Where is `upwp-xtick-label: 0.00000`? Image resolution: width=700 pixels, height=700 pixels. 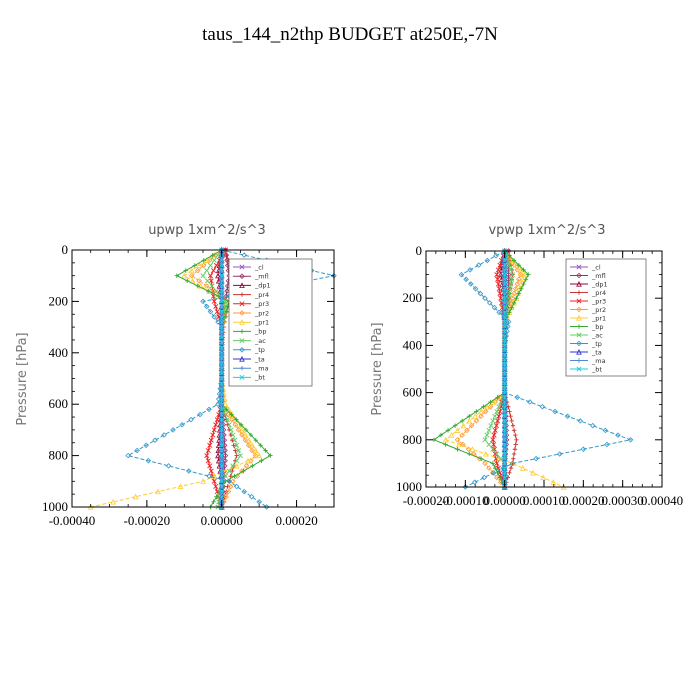 upwp-xtick-label: 0.00000 is located at coordinates (222, 520).